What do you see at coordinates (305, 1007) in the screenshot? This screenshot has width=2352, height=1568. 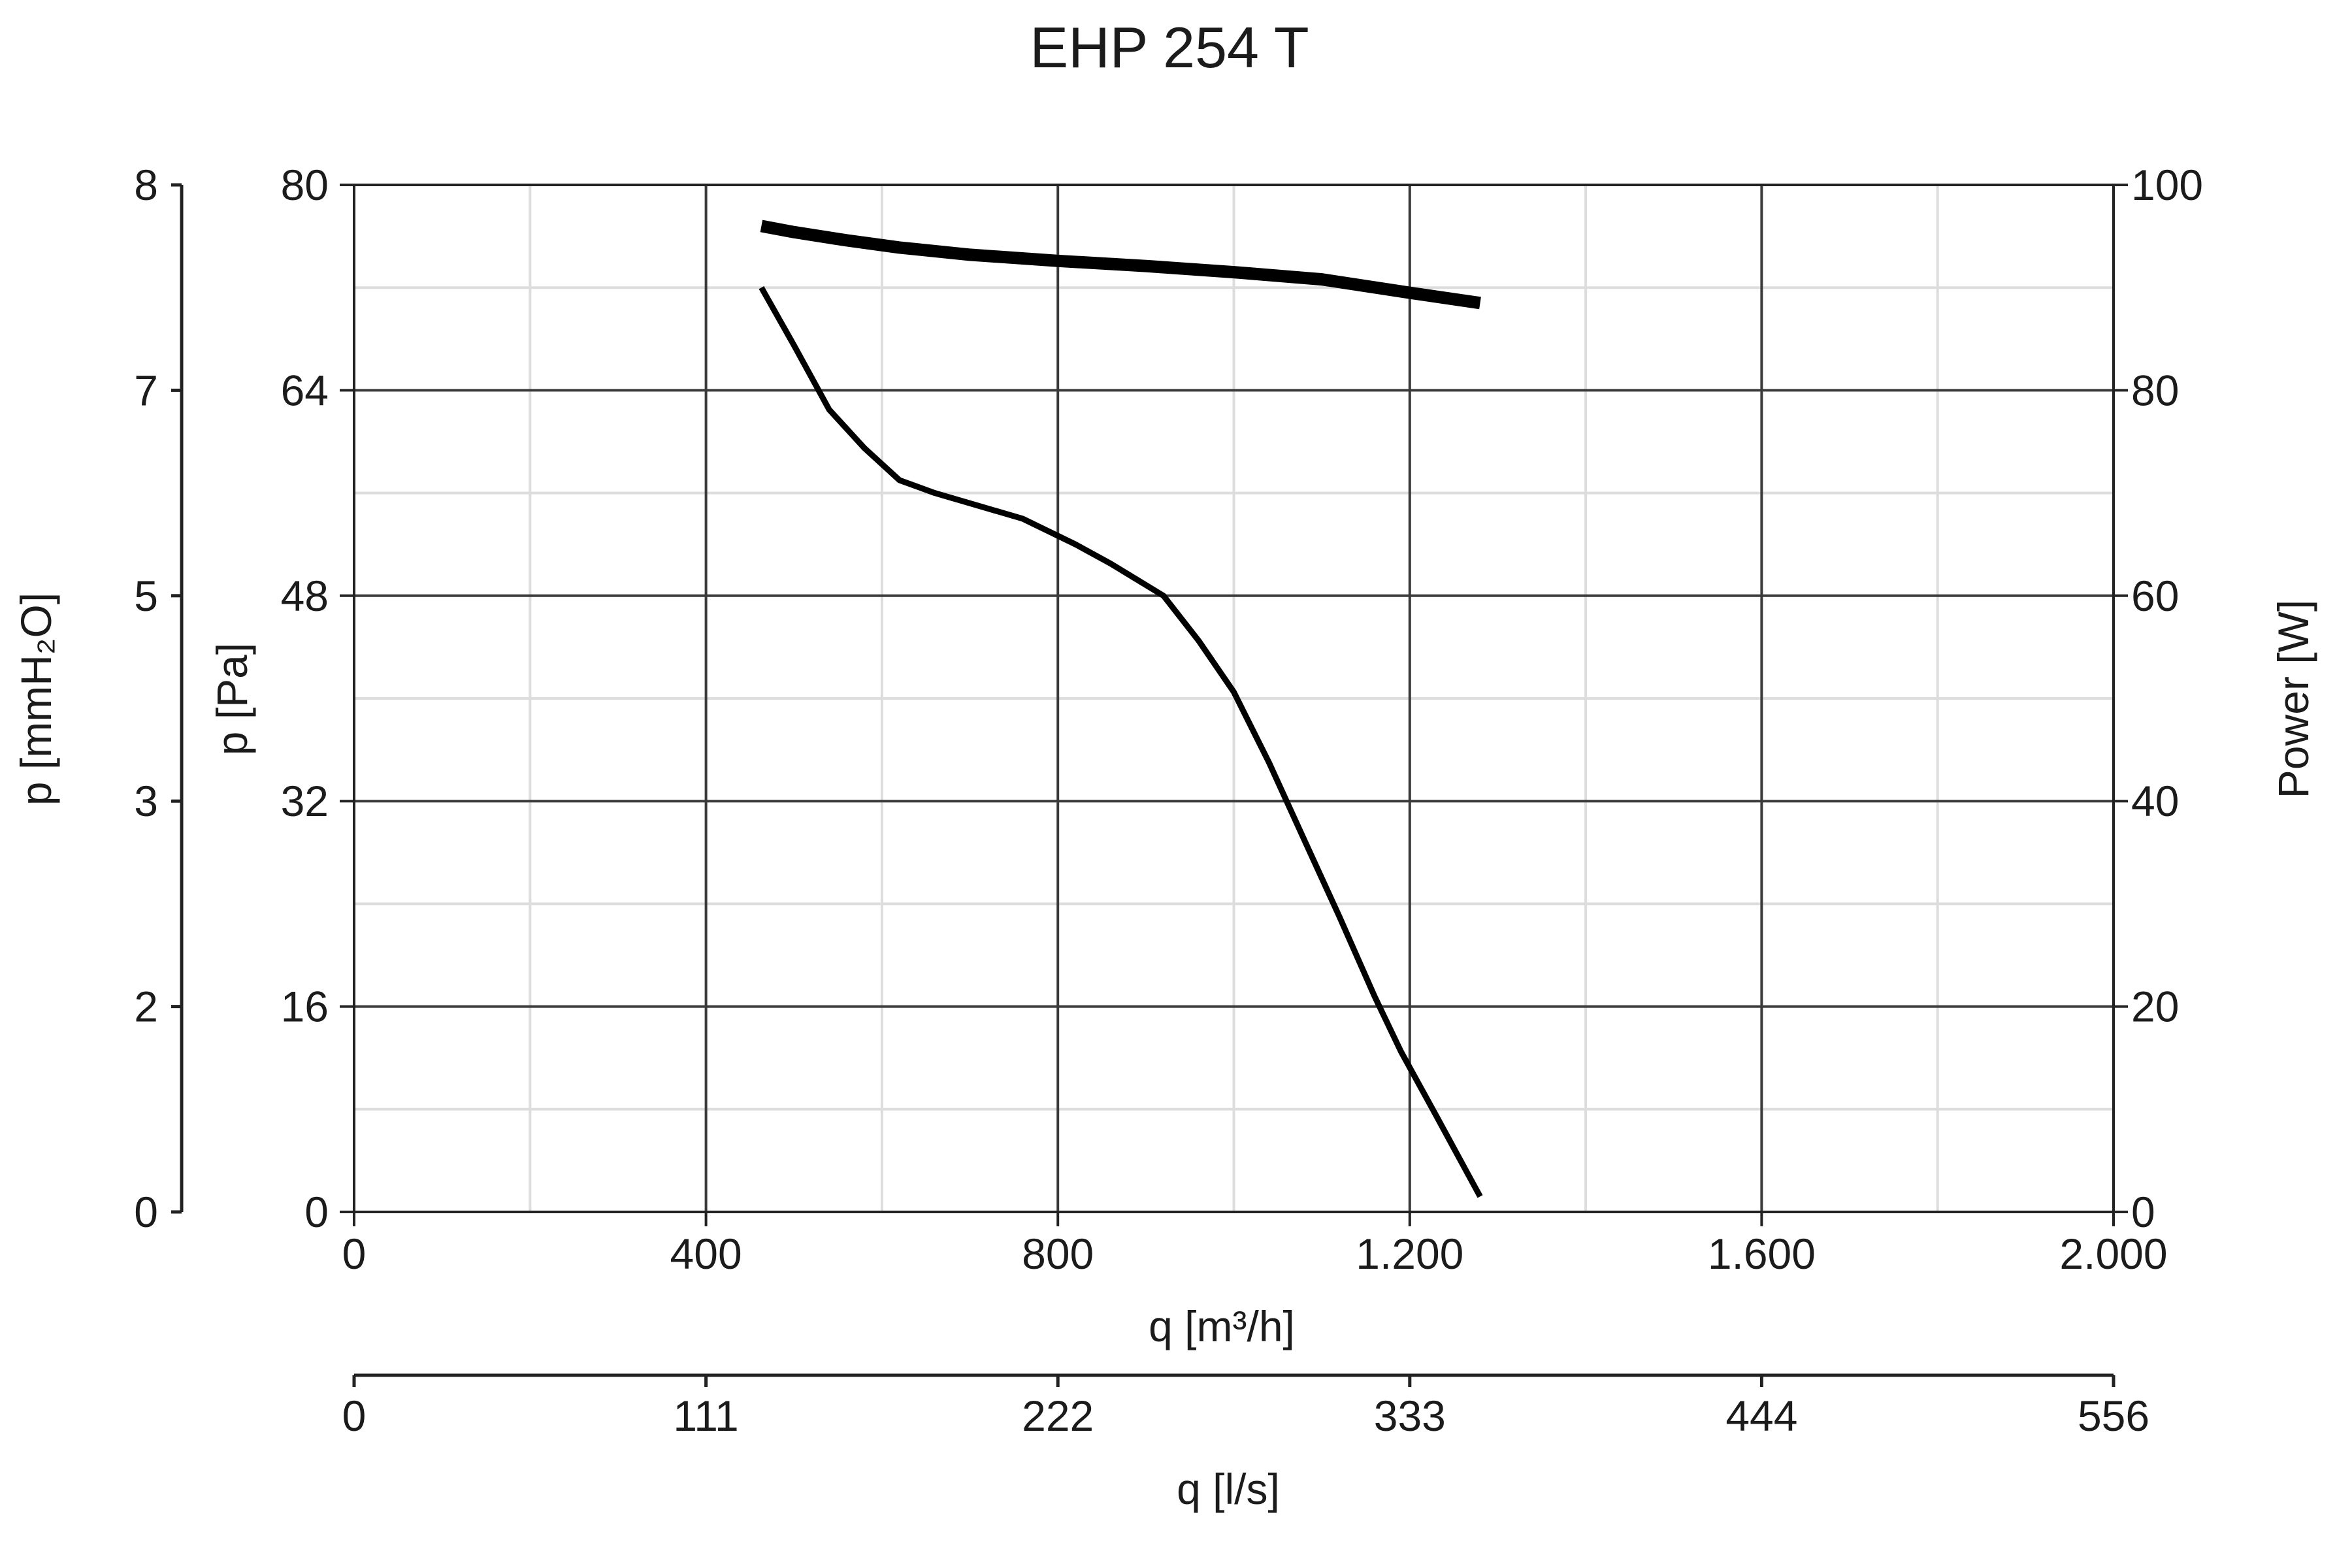 I see `y-tick-label: 16` at bounding box center [305, 1007].